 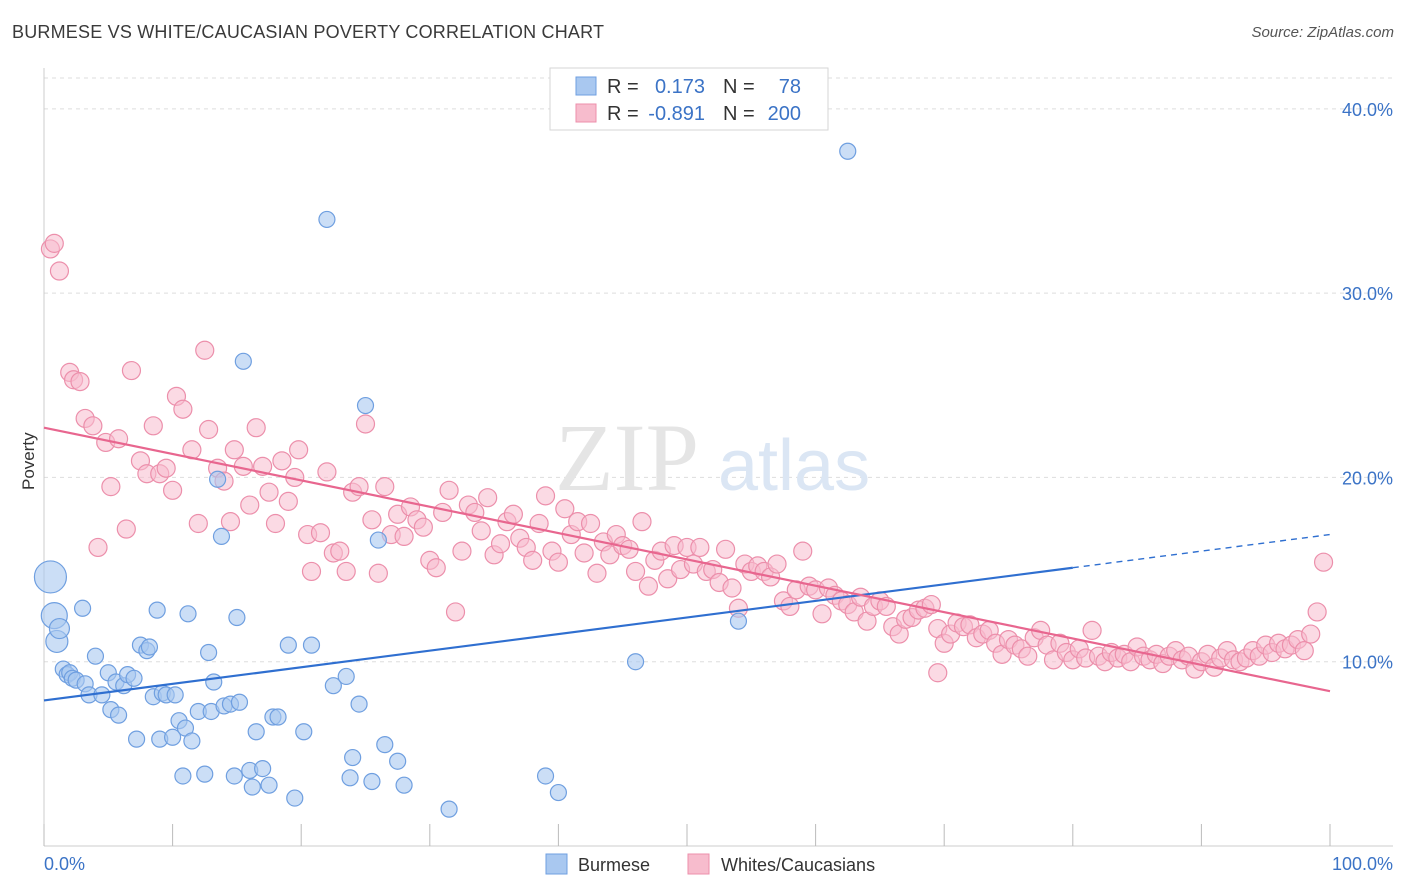 I want to click on y-tick-label: 20.0%, so click(x=1367, y=478).